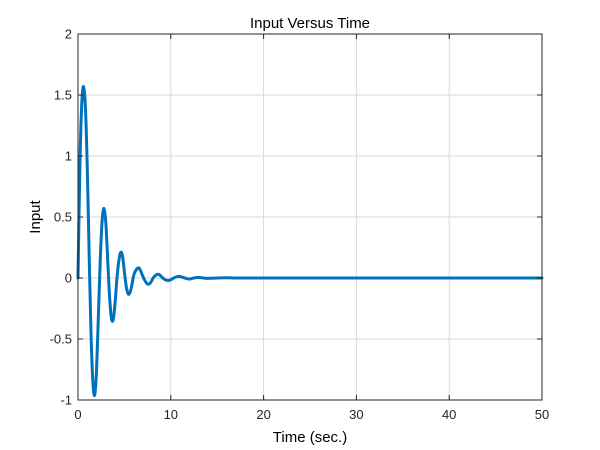  I want to click on chart-title: Input Versus Time, so click(310, 23).